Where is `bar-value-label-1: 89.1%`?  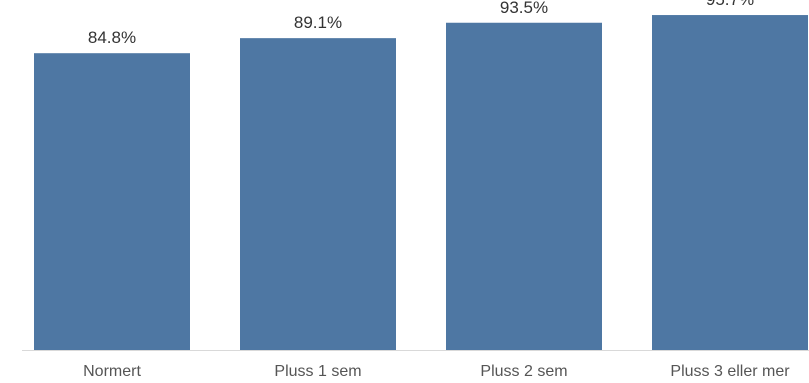
bar-value-label-1: 89.1% is located at coordinates (318, 22).